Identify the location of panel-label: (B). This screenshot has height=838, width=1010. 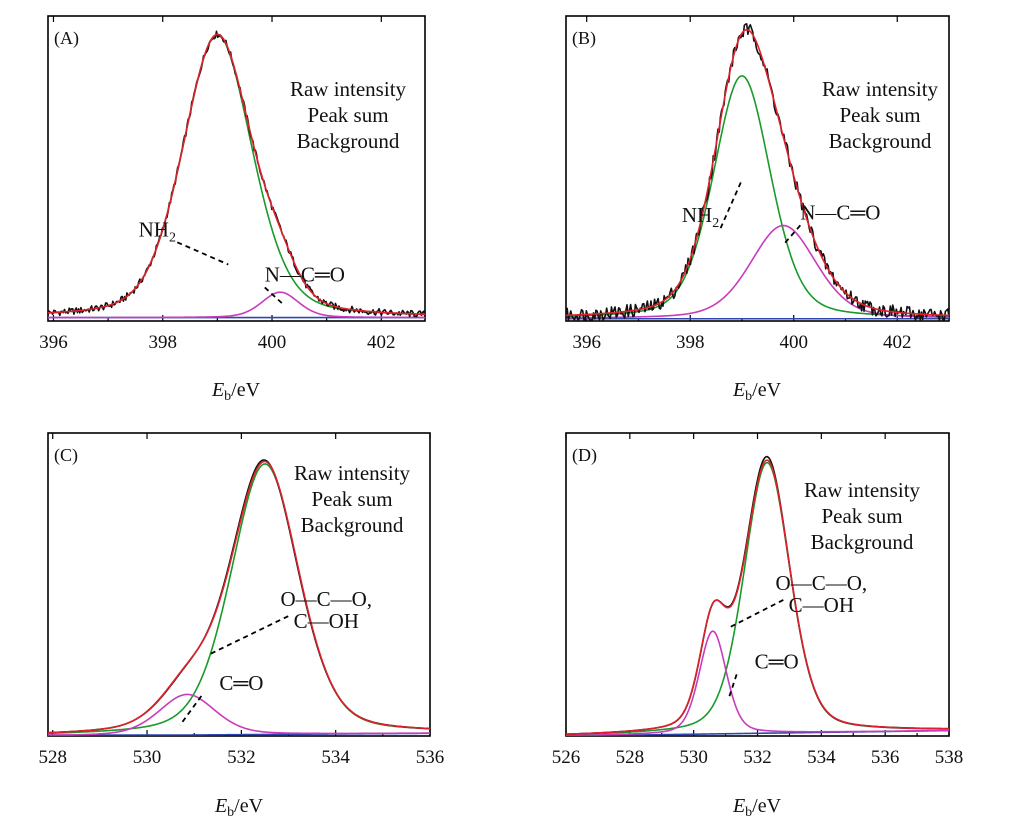
(584, 38).